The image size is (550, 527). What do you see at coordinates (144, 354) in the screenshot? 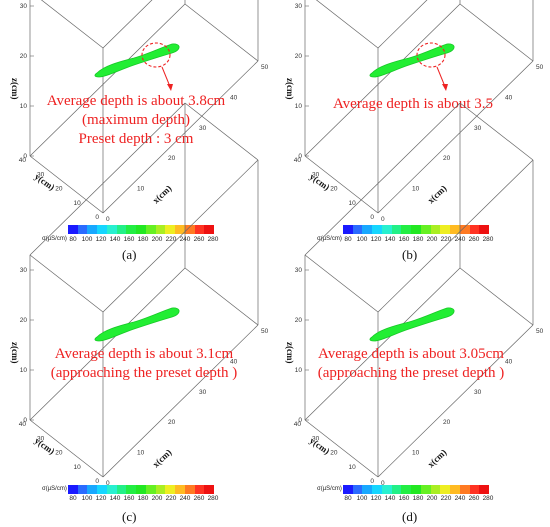
I see `annotation-line: Average depth is about 3.1cm` at bounding box center [144, 354].